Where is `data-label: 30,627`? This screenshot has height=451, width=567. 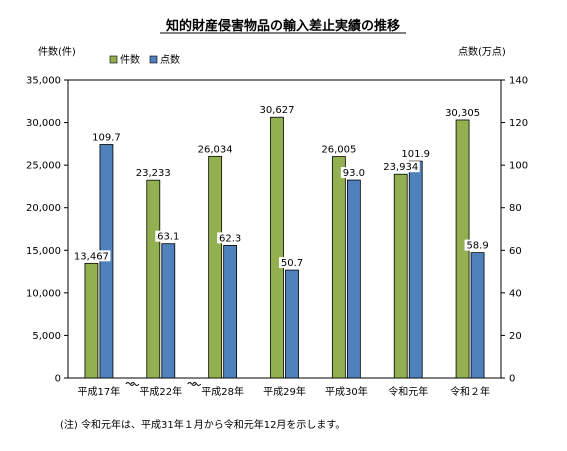
data-label: 30,627 is located at coordinates (277, 110).